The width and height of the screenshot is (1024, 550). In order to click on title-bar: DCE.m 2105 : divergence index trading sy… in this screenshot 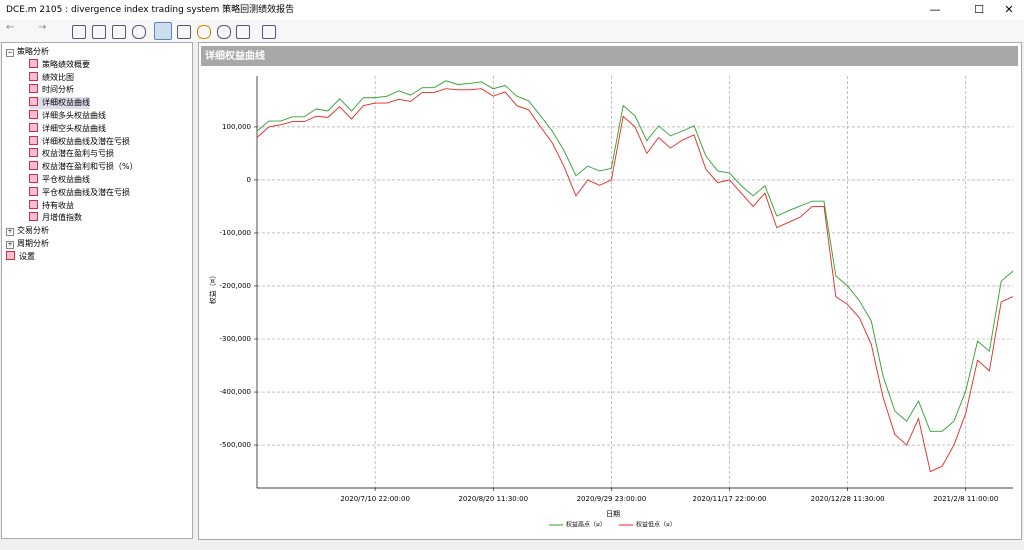, I will do `click(512, 10)`.